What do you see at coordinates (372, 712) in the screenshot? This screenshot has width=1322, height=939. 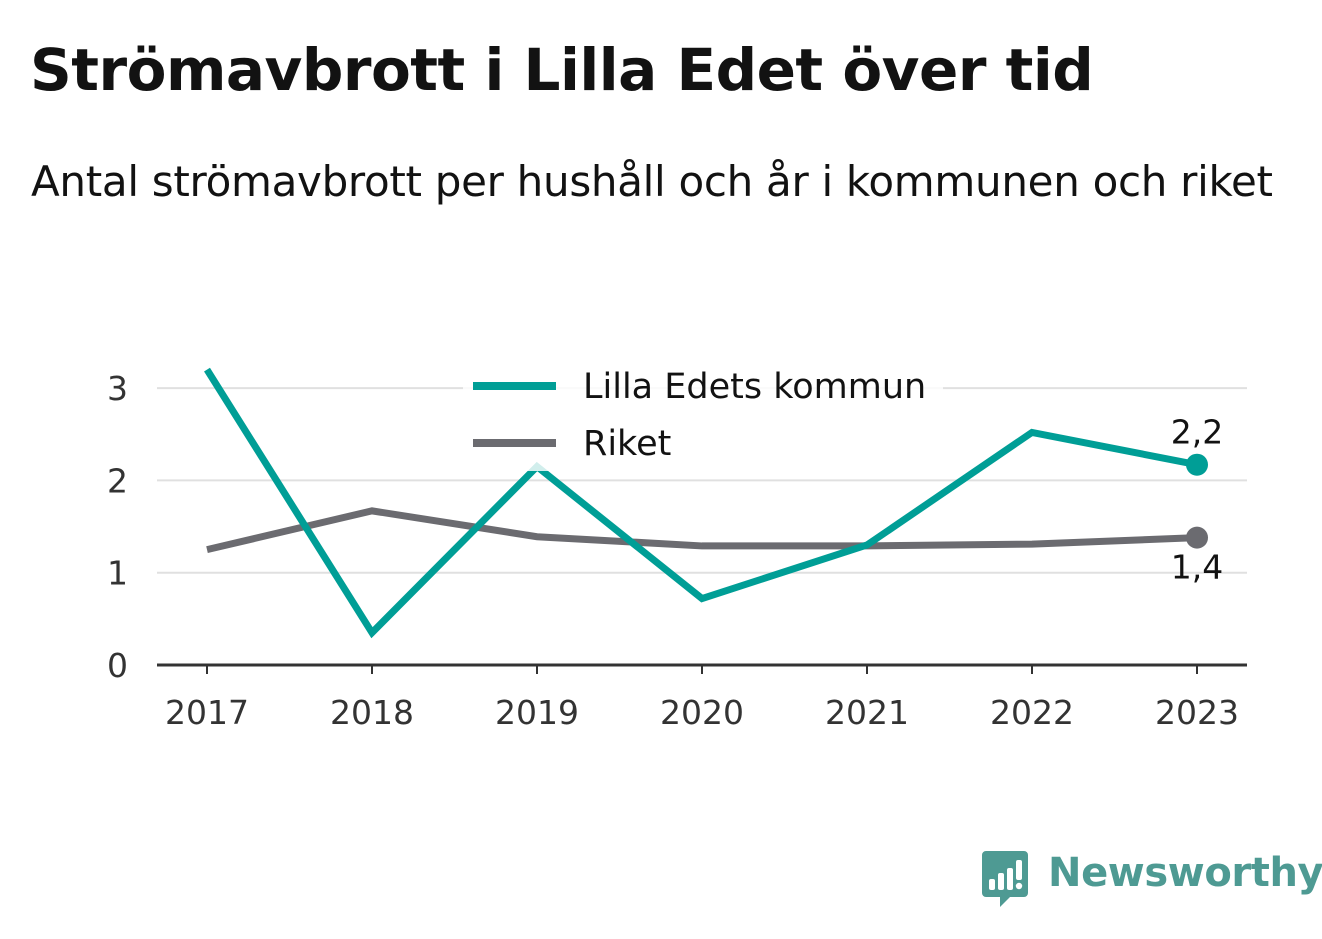 I see `x-tick-label: 2018` at bounding box center [372, 712].